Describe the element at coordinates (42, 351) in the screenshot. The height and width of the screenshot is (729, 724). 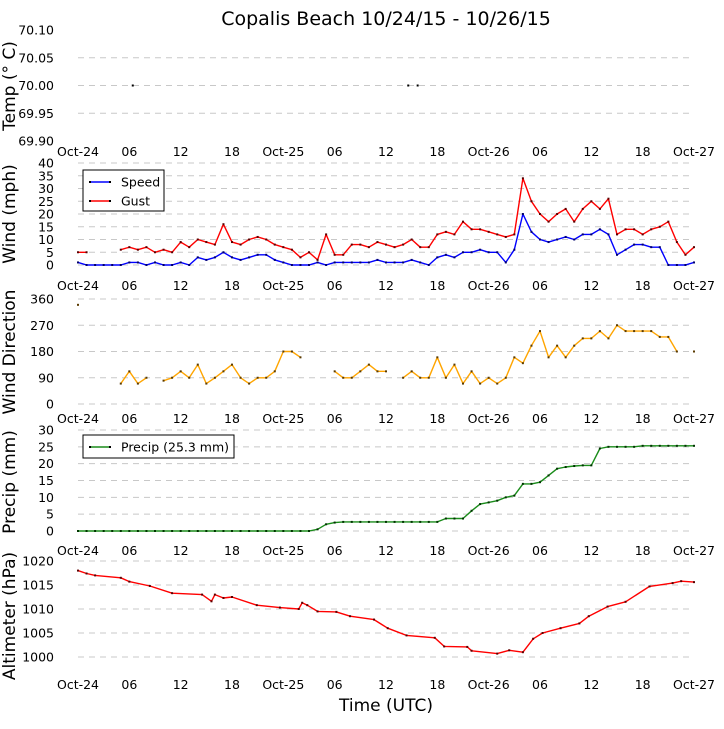
I see `y-tick-label: 180` at that location.